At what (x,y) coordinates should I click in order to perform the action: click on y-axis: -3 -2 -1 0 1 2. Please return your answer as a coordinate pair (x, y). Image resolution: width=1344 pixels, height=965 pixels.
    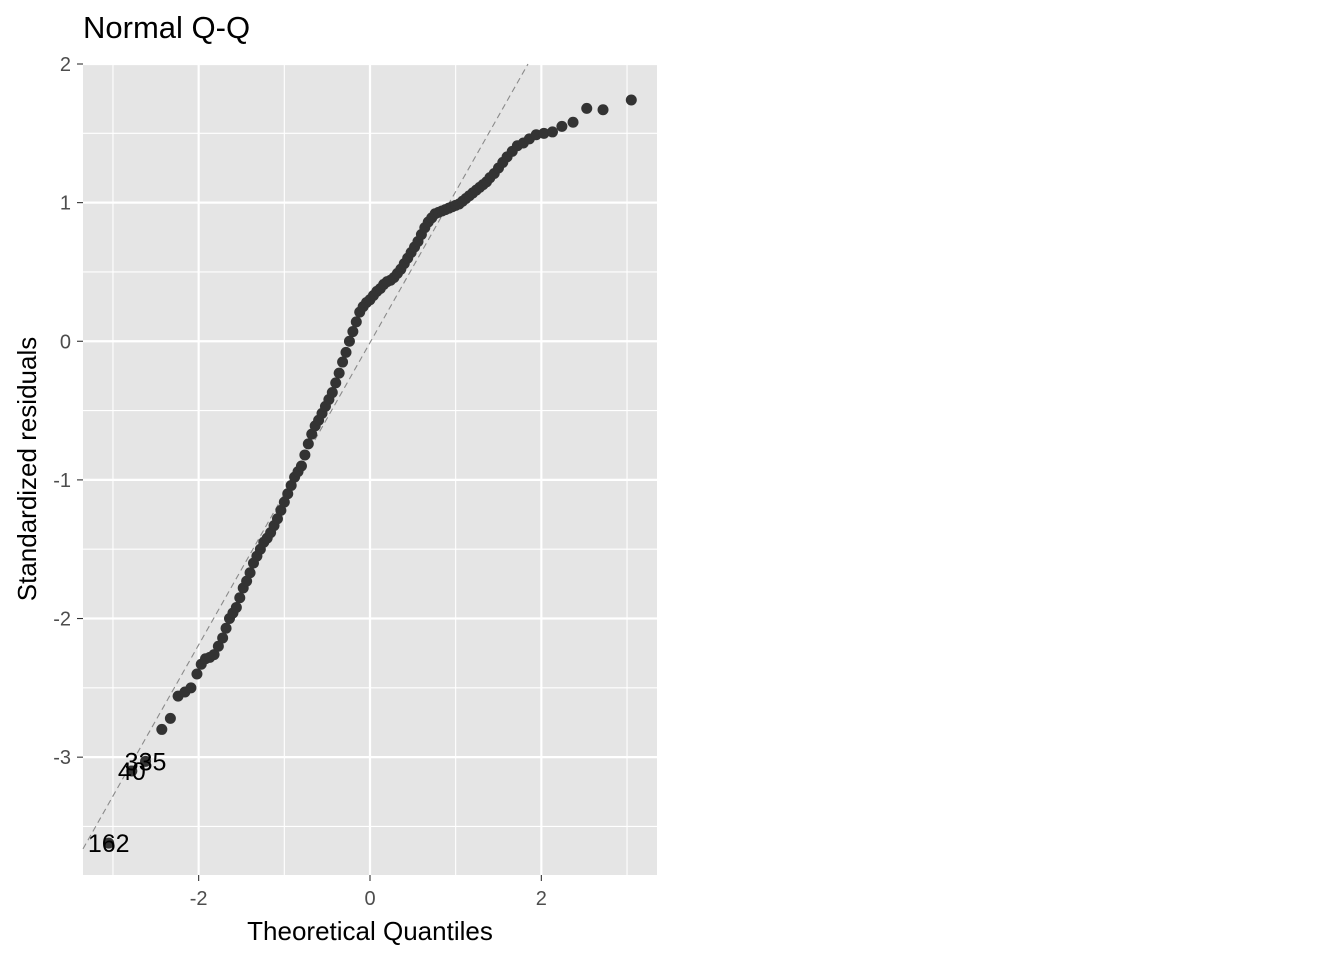
    Looking at the image, I should click on (68, 411).